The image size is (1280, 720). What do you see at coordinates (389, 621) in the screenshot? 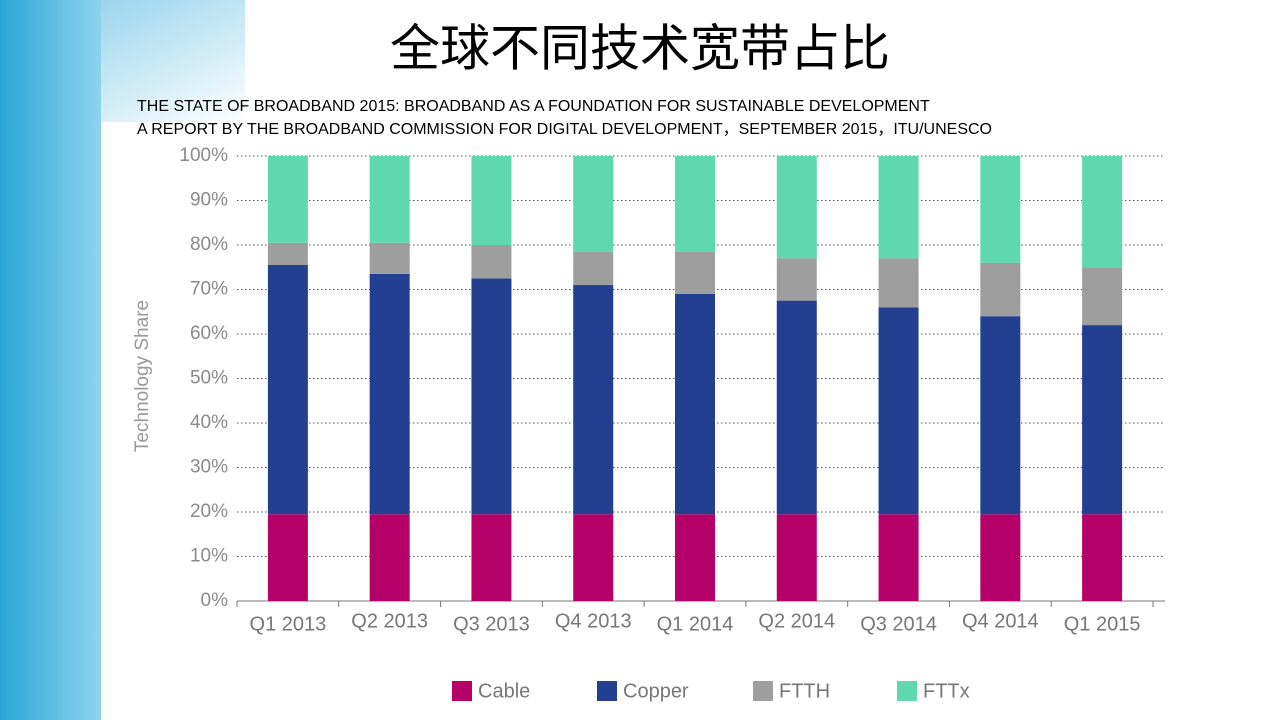
I see `x-tick-label: Q2 2013` at bounding box center [389, 621].